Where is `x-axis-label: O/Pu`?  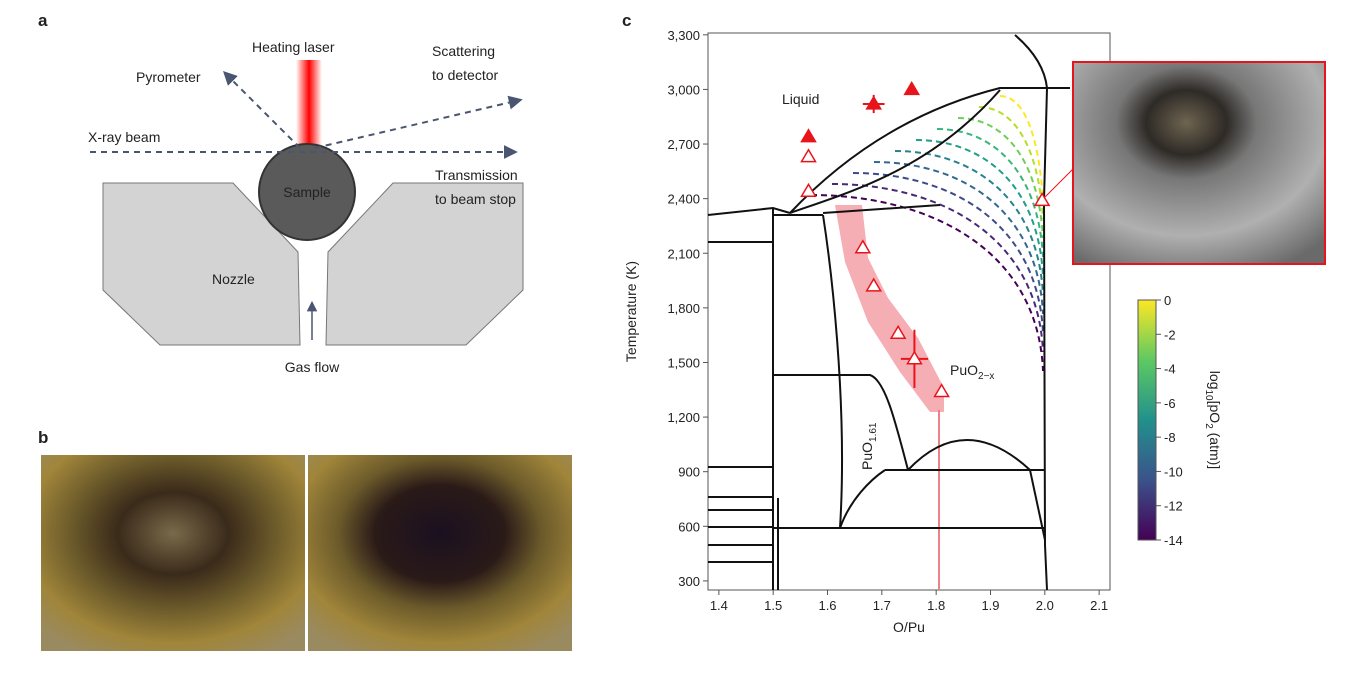 x-axis-label: O/Pu is located at coordinates (909, 627).